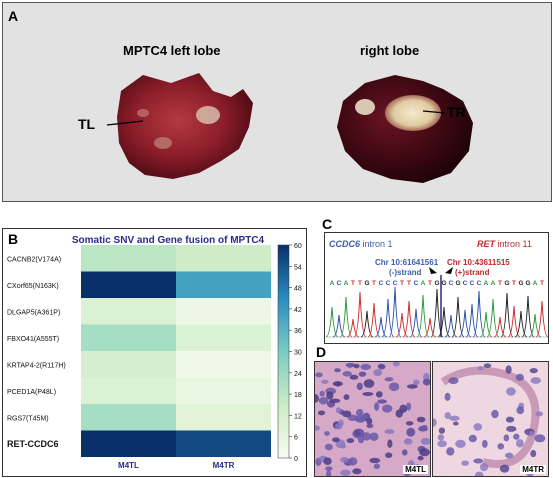 This screenshot has width=553, height=478. I want to click on heatmap-row-label: DLGAP5(A361P), so click(33, 312).